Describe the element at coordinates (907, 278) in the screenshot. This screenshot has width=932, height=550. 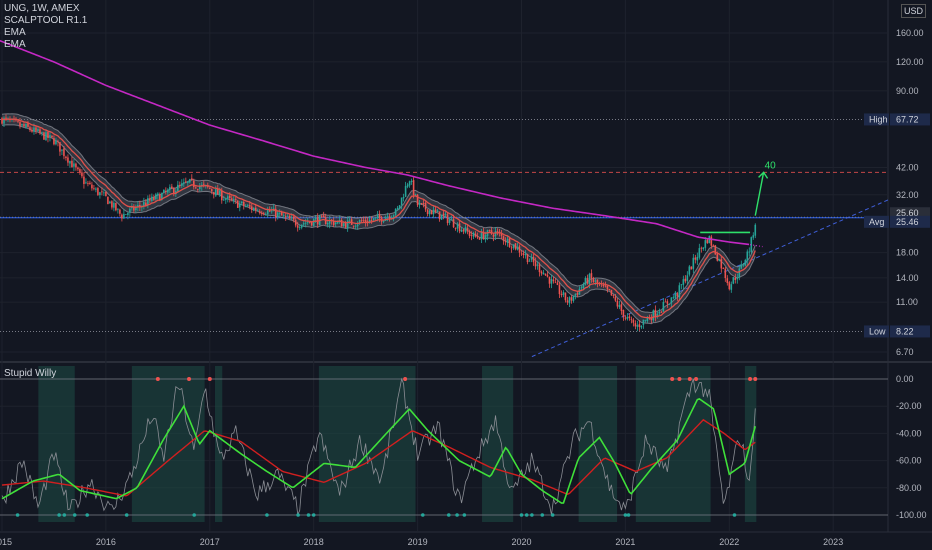
I see `price-tick-label: 14.00` at that location.